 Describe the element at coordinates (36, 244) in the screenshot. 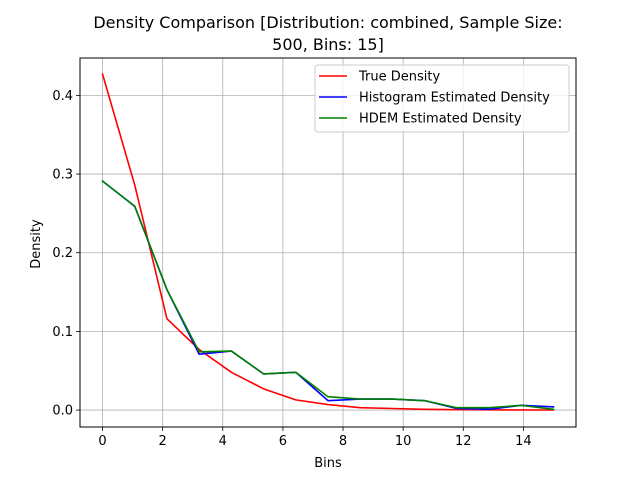

I see `y-axis-label: Density` at that location.